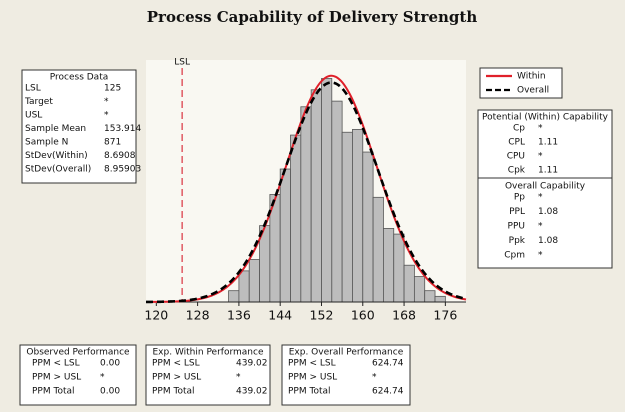 This screenshot has height=412, width=625. What do you see at coordinates (79, 78) in the screenshot?
I see `table-title: Process Data` at bounding box center [79, 78].